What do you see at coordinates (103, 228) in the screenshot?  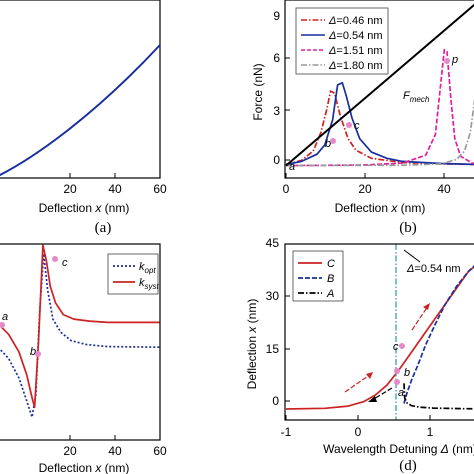 I see `panel-a-label: (a)` at bounding box center [103, 228].